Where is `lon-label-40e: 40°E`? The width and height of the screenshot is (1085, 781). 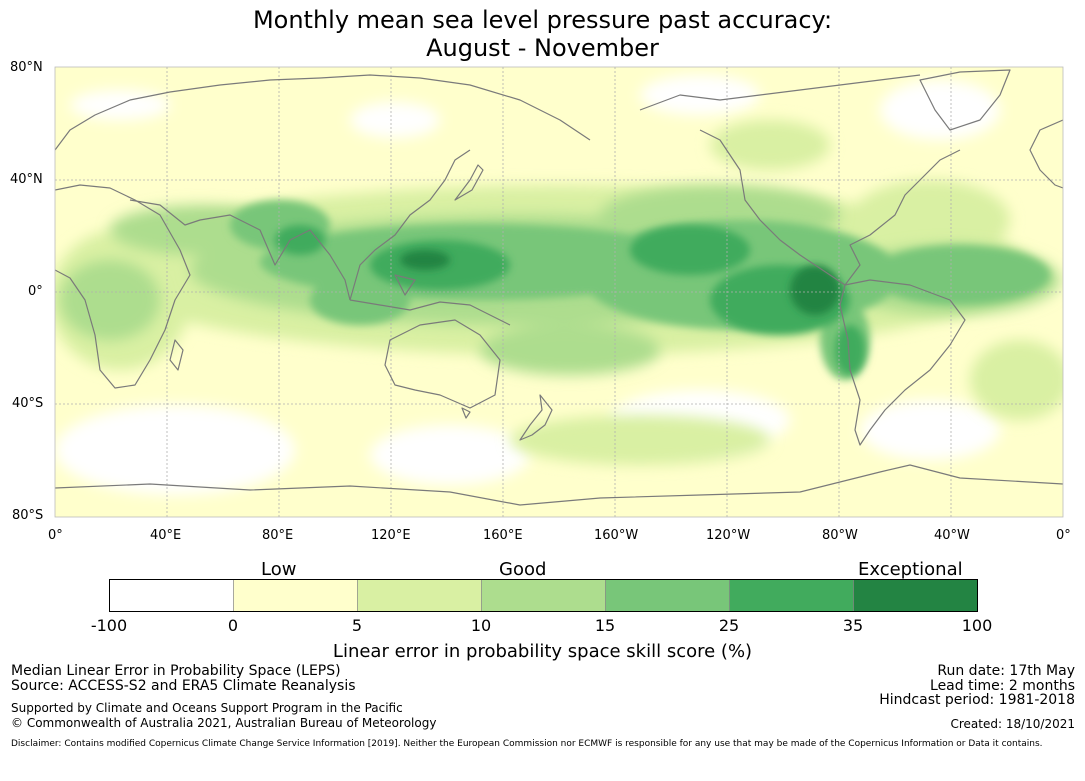
lon-label-40e: 40°E is located at coordinates (166, 535).